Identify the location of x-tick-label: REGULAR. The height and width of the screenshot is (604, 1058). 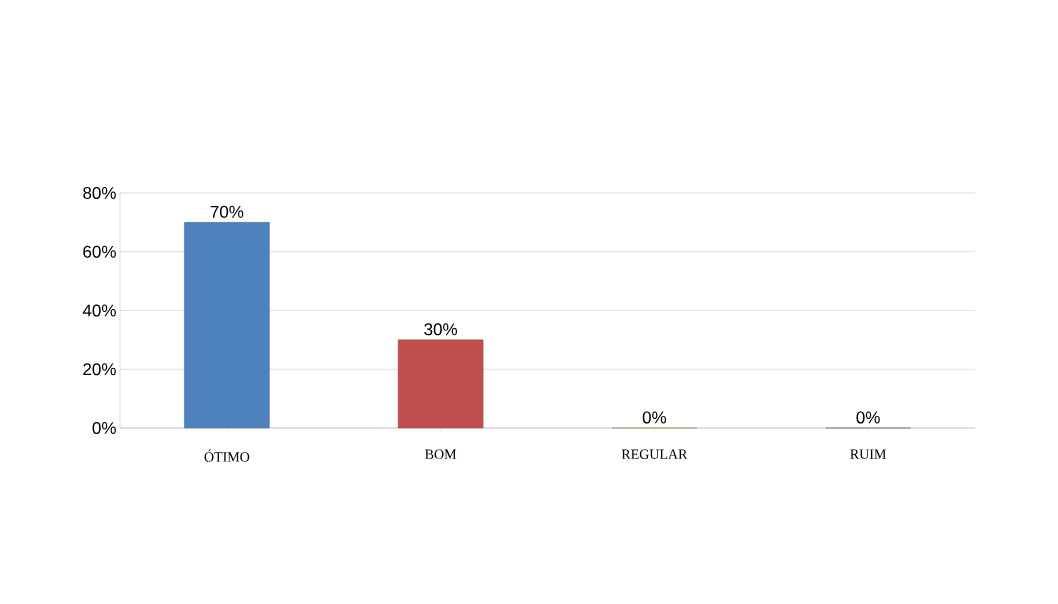
(654, 454).